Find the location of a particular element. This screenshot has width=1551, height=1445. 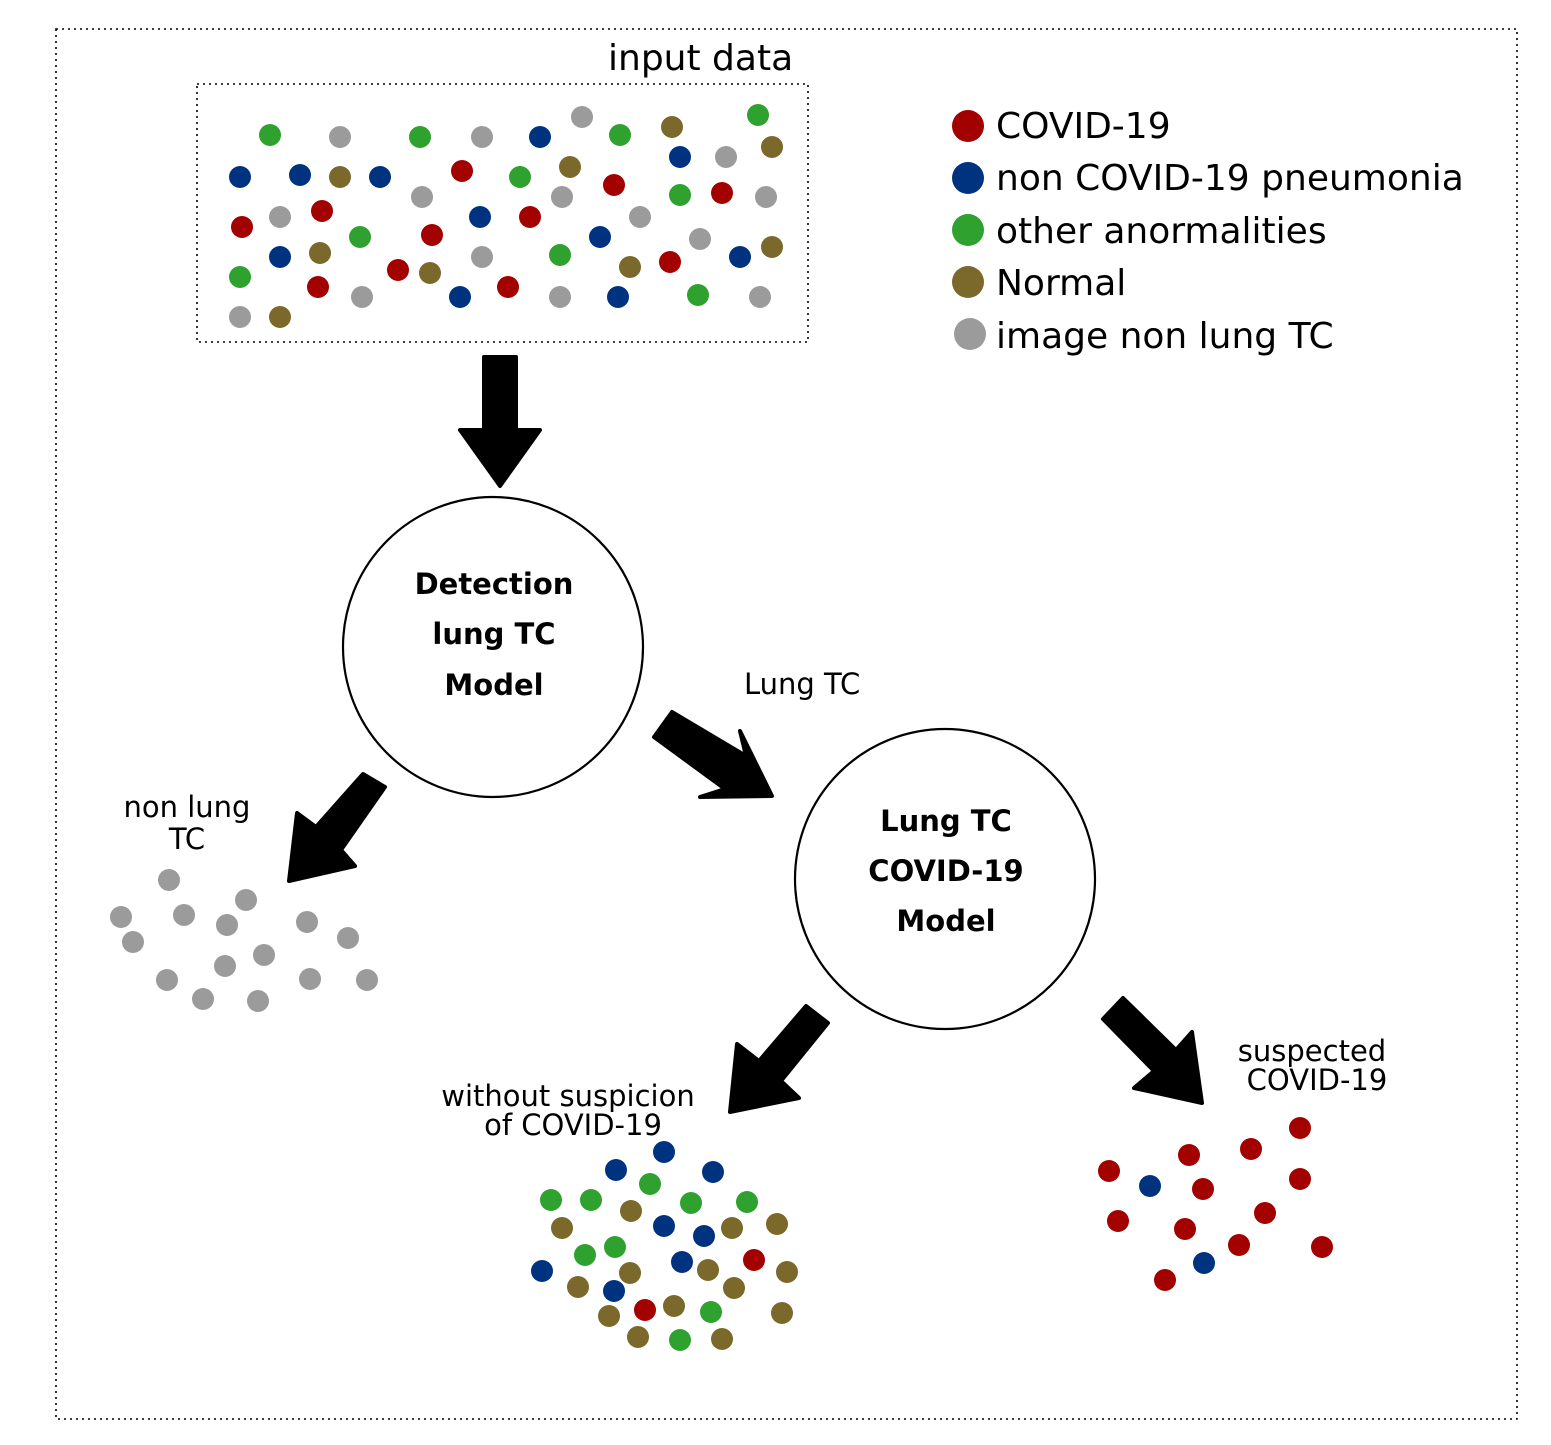

arrow-detection-to-nonlung is located at coordinates (337, 827).